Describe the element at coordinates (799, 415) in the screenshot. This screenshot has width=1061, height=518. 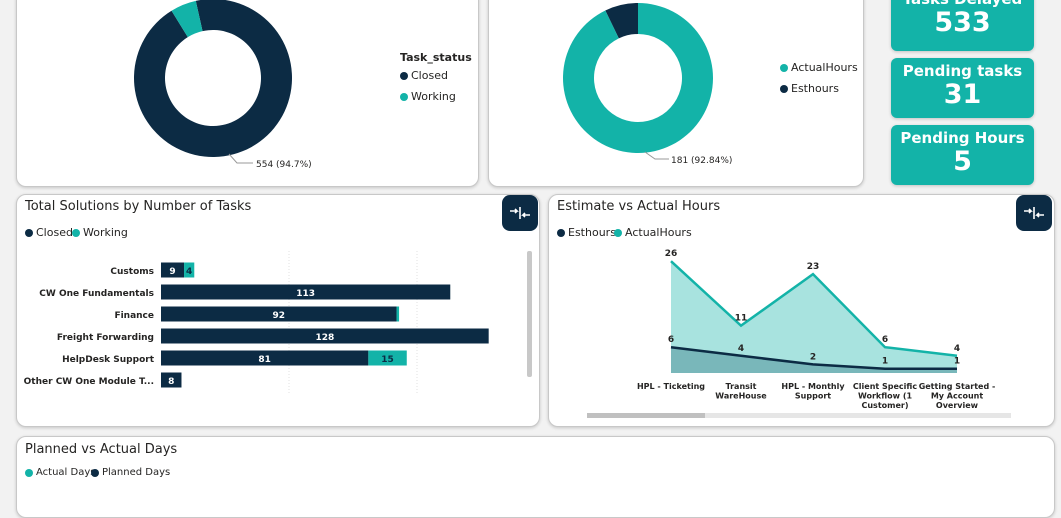
I see `horizontal-scrollbar` at that location.